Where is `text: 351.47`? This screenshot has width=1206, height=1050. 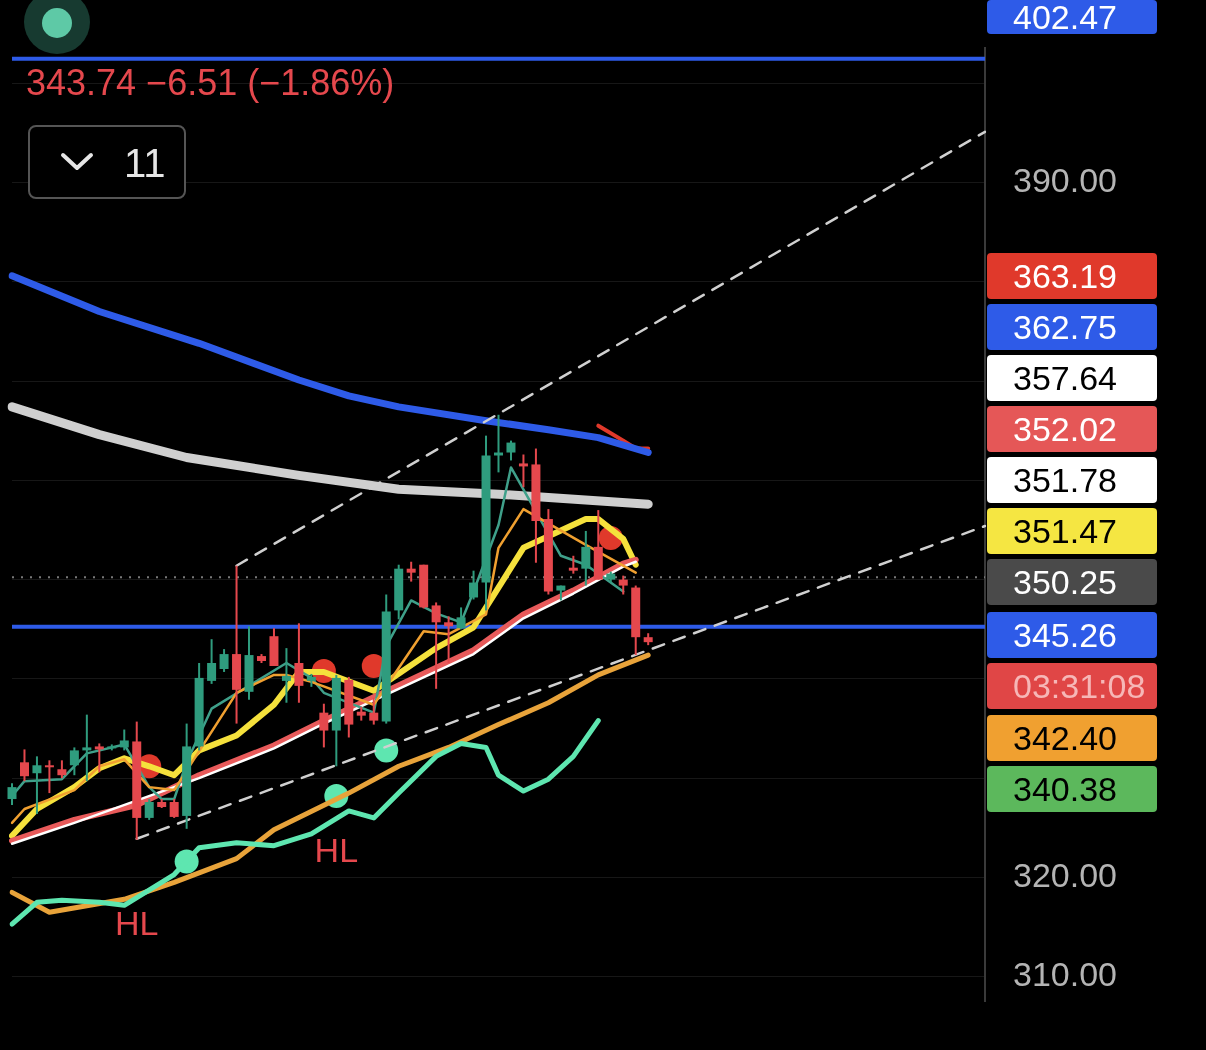 text: 351.47 is located at coordinates (1072, 531).